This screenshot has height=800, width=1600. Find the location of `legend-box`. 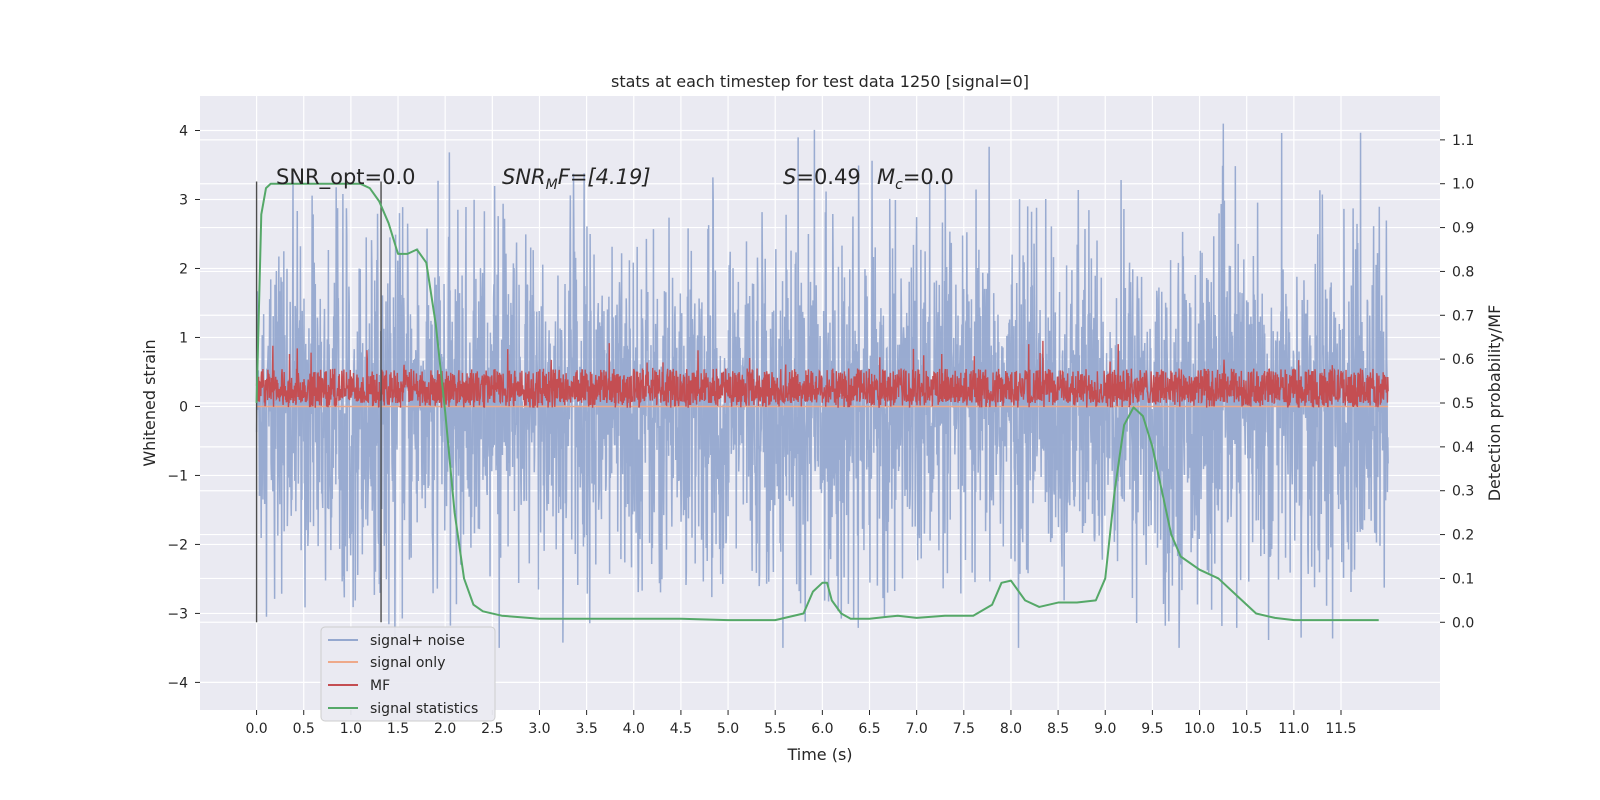

legend-box is located at coordinates (408, 674).